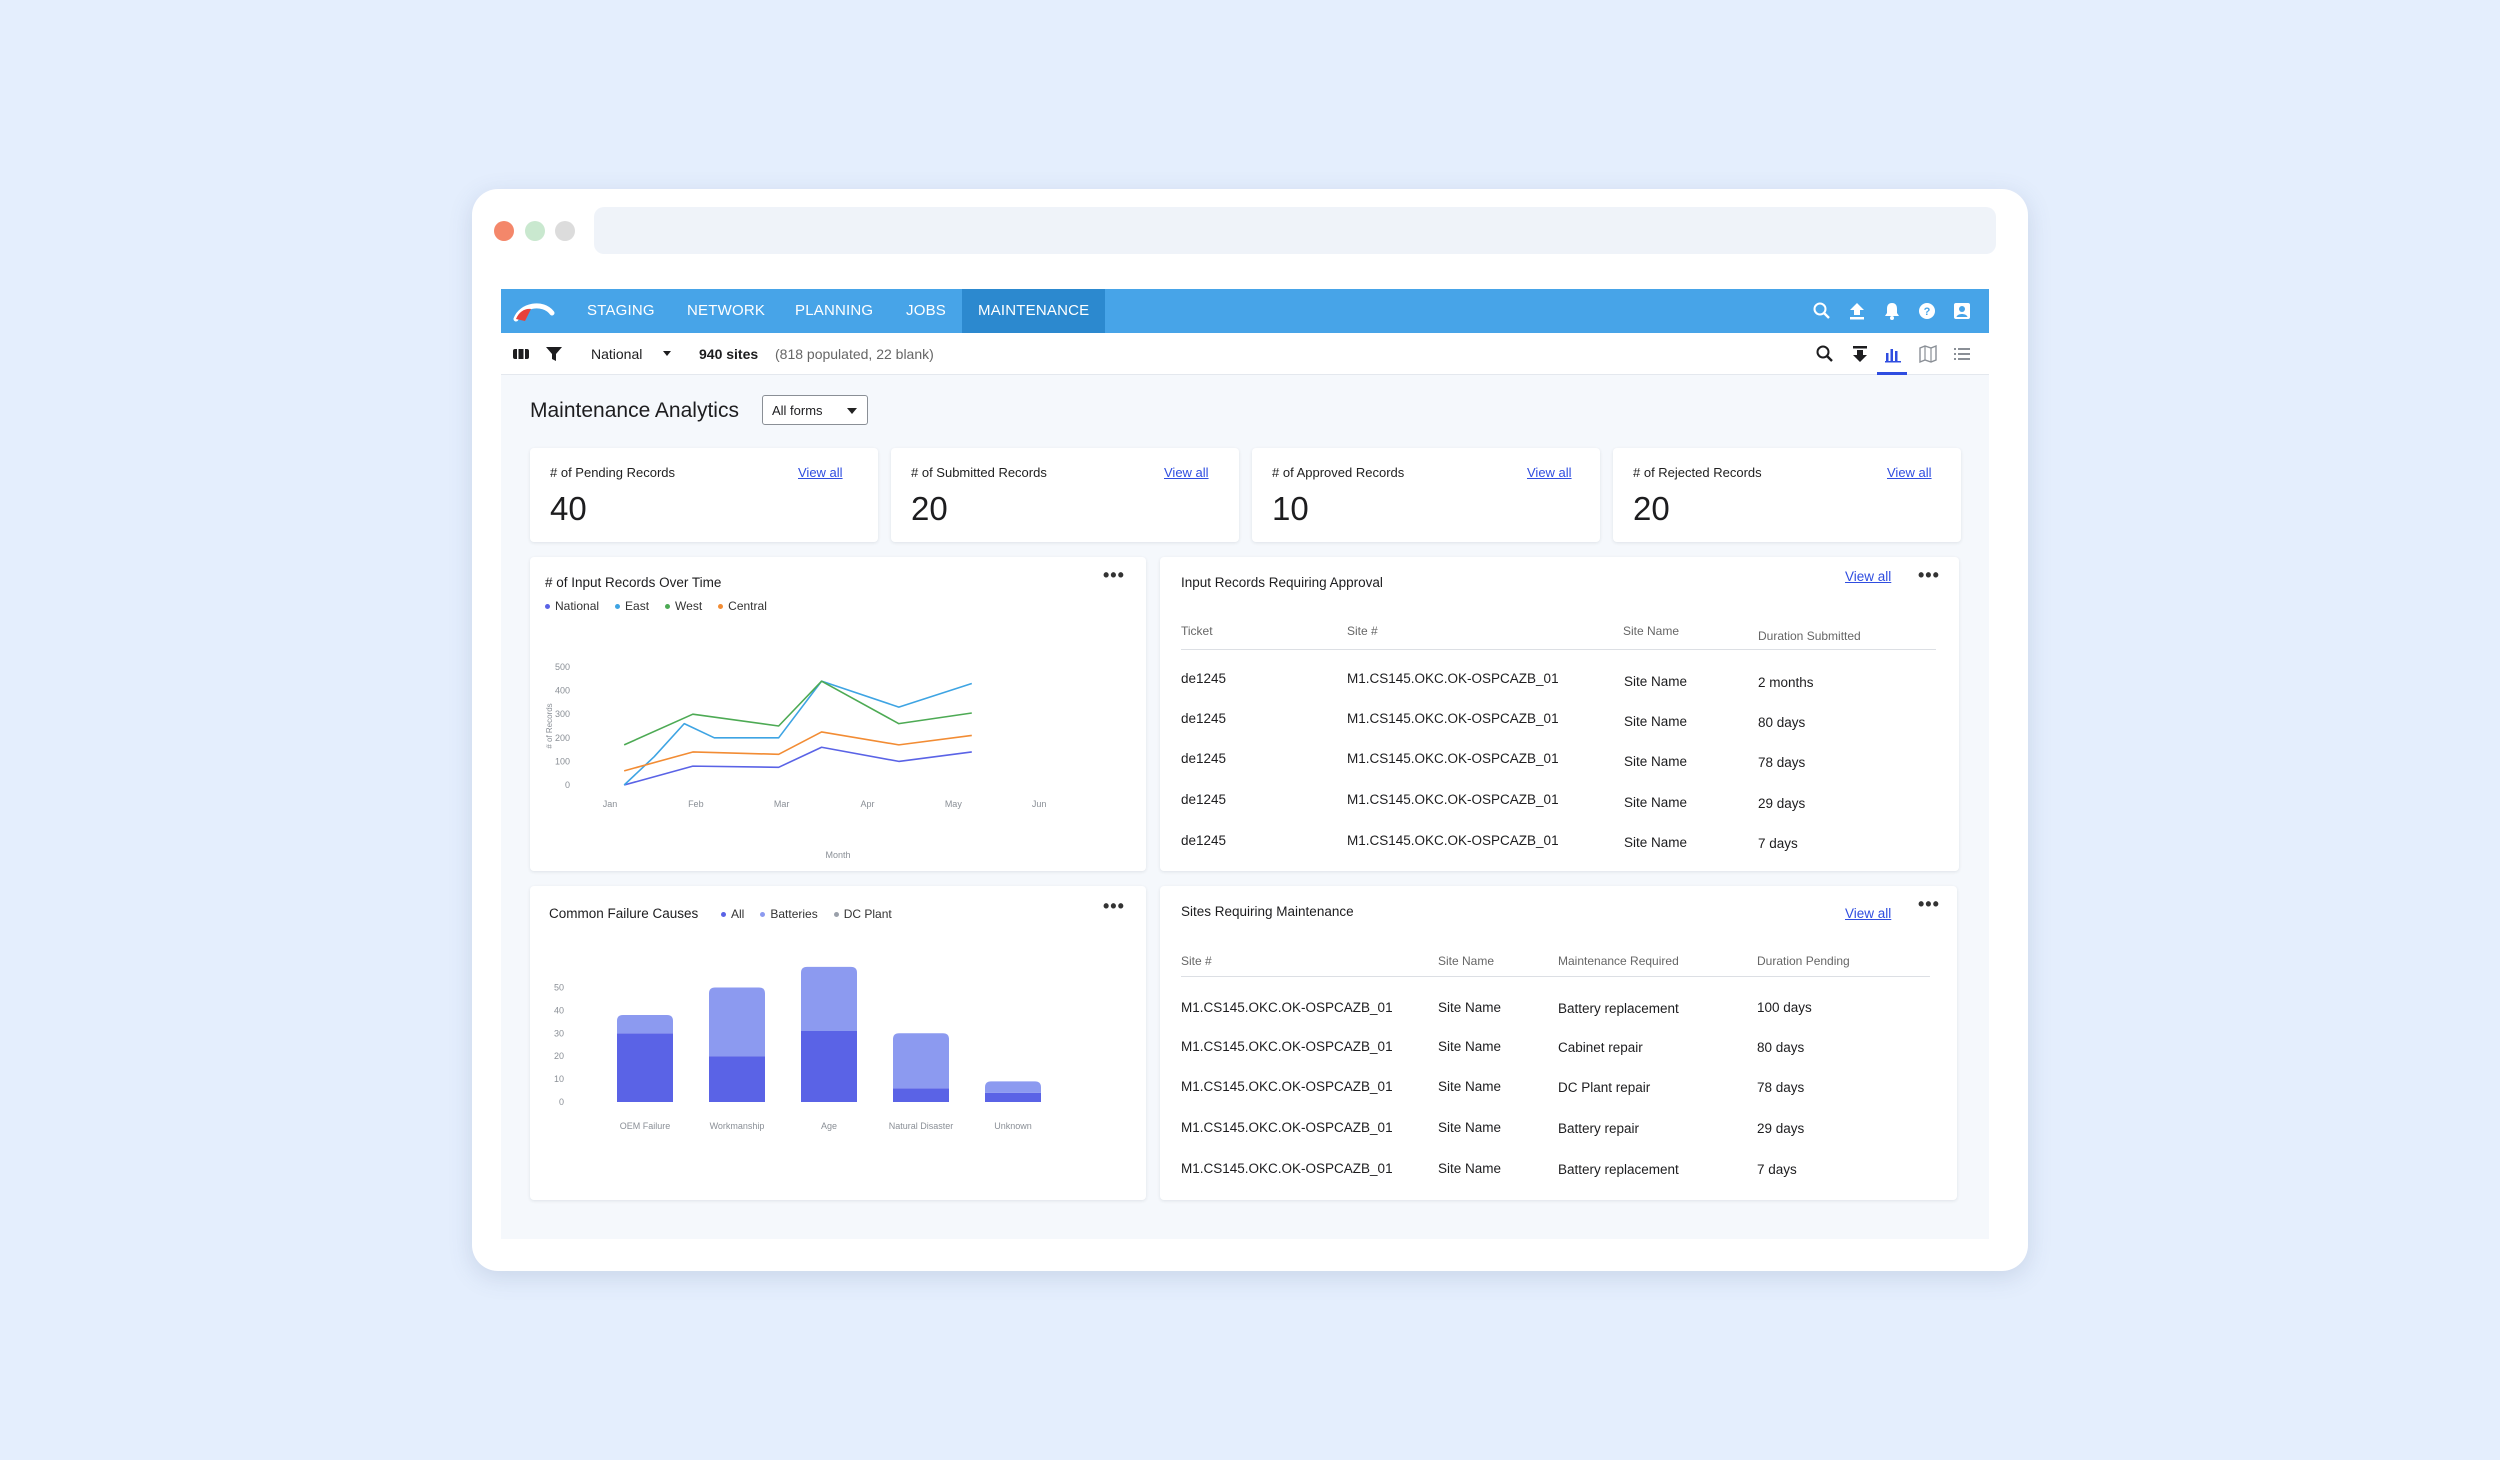  Describe the element at coordinates (565, 231) in the screenshot. I see `window-maximize-button` at that location.